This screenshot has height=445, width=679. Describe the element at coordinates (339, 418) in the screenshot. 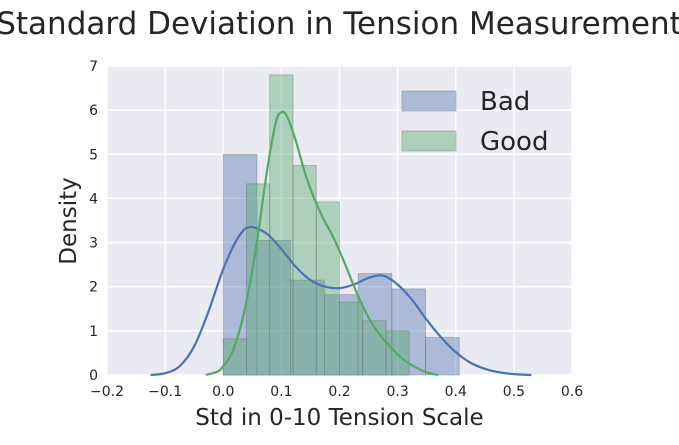

I see `x-axis-label: Std in 0-10 Tension Scale` at that location.